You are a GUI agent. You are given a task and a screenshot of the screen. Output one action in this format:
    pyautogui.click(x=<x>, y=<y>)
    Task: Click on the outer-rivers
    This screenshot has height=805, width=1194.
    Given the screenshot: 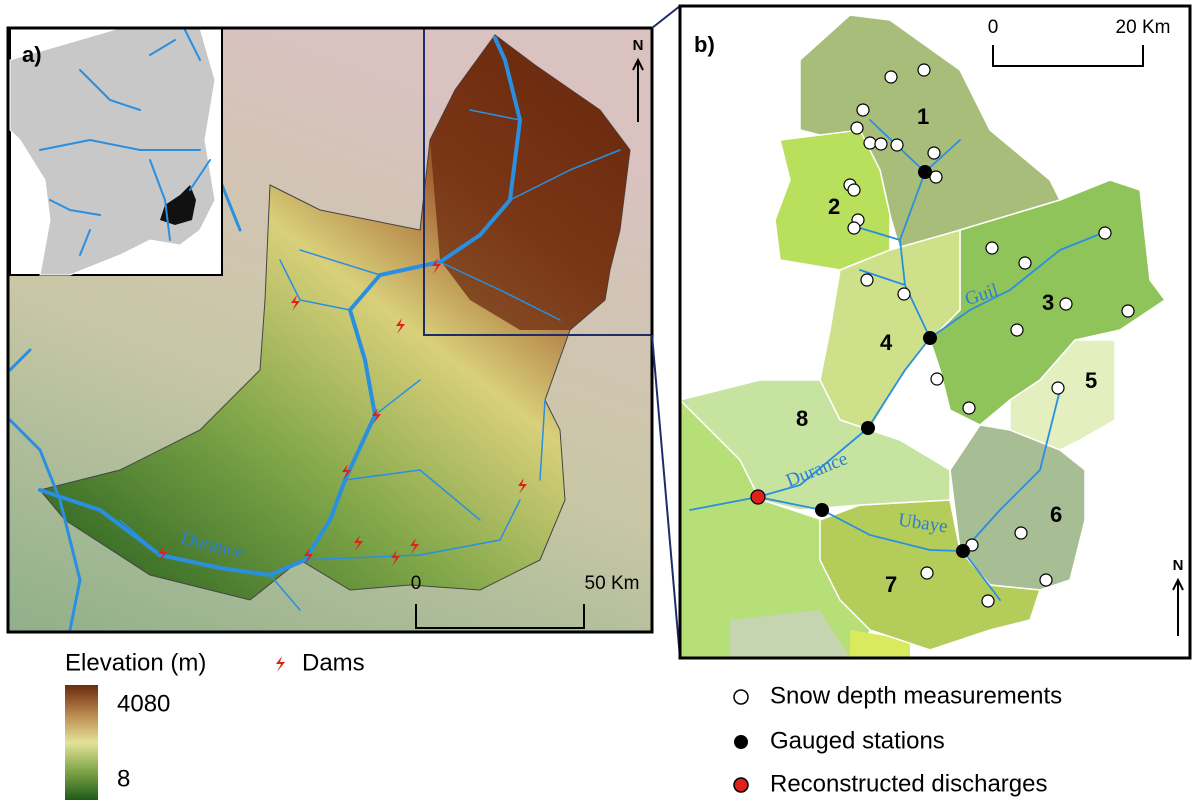 What is the action you would take?
    pyautogui.click(x=125, y=405)
    